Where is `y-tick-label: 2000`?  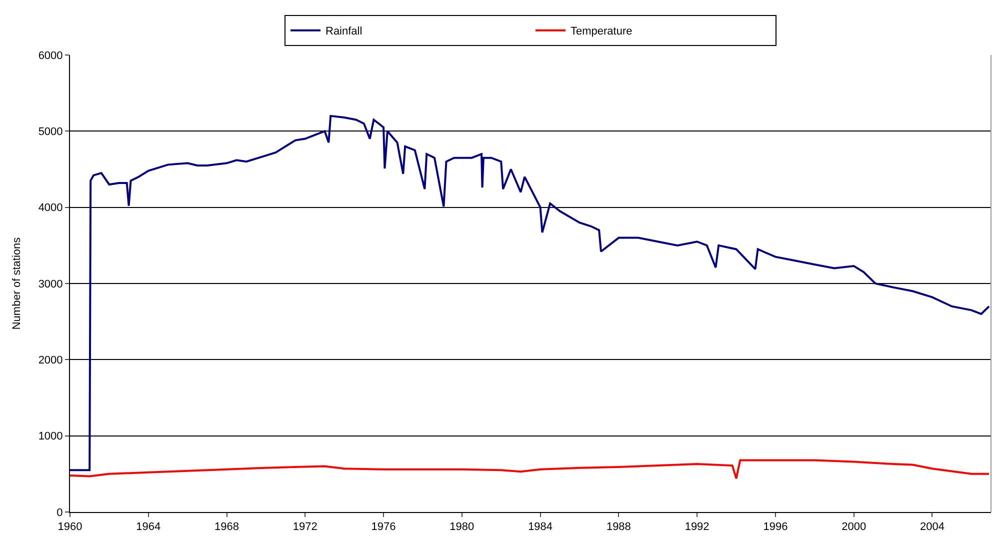 y-tick-label: 2000 is located at coordinates (50, 360).